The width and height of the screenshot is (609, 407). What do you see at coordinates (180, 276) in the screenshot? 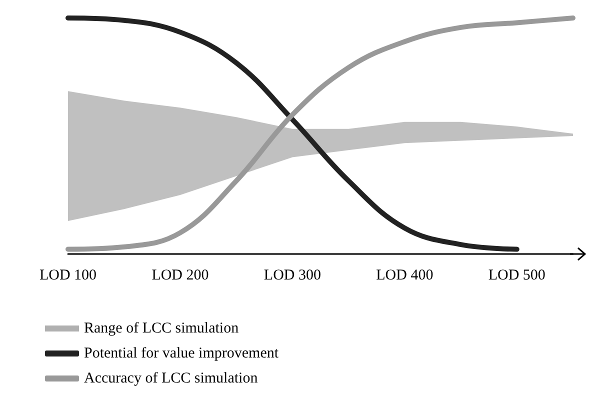
I see `x-tick-label: LOD 200` at bounding box center [180, 276].